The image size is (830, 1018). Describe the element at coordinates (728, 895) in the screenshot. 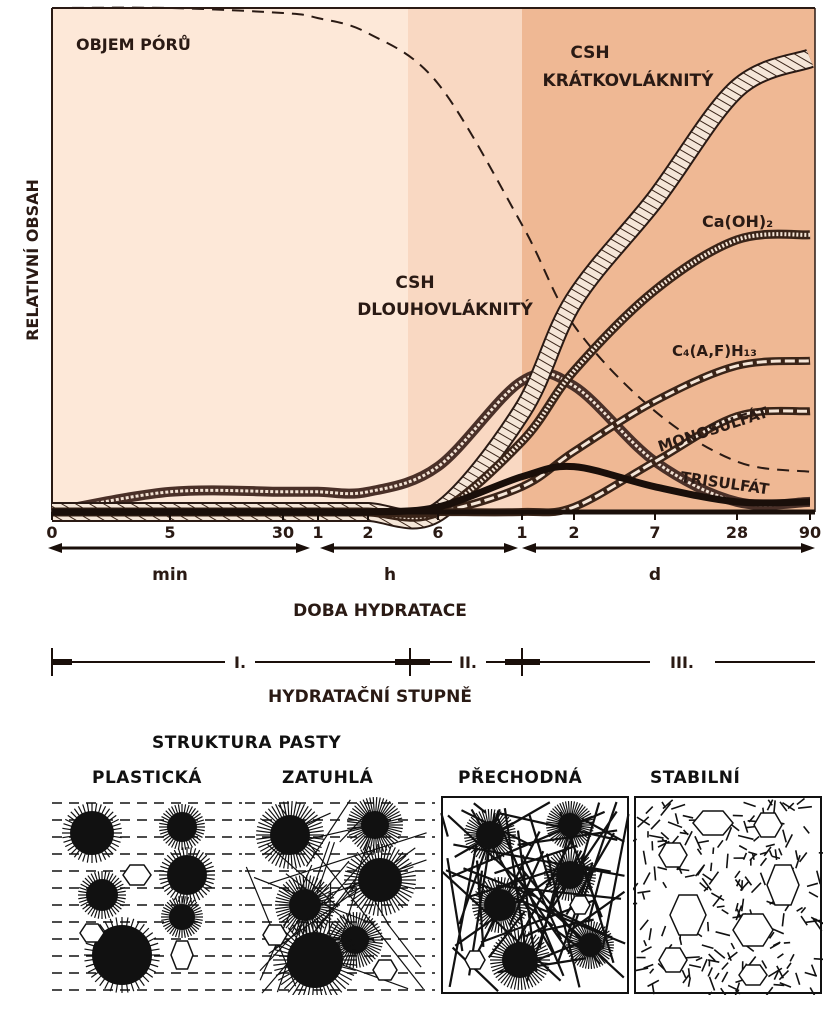

I see `panel-stable` at that location.